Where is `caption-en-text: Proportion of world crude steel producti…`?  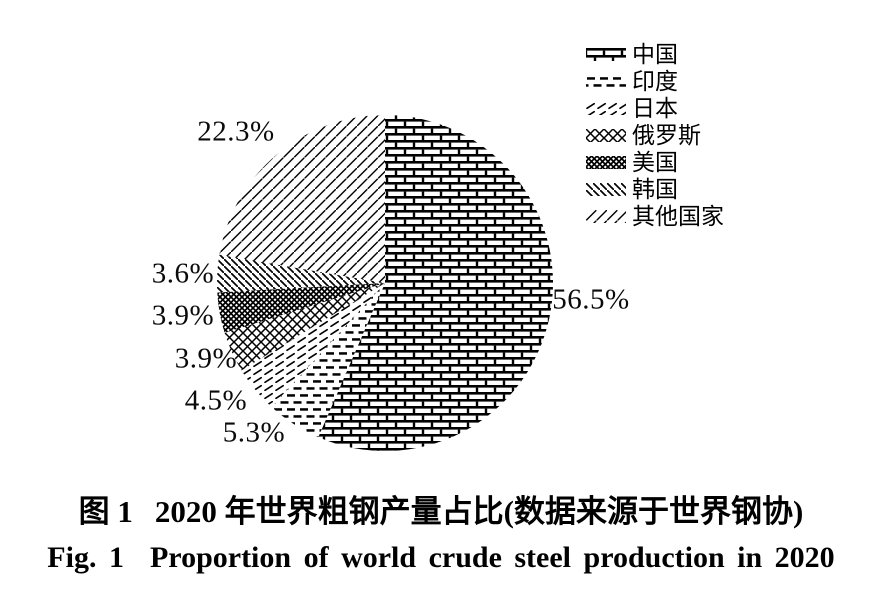 caption-en-text: Proportion of world crude steel producti… is located at coordinates (492, 557).